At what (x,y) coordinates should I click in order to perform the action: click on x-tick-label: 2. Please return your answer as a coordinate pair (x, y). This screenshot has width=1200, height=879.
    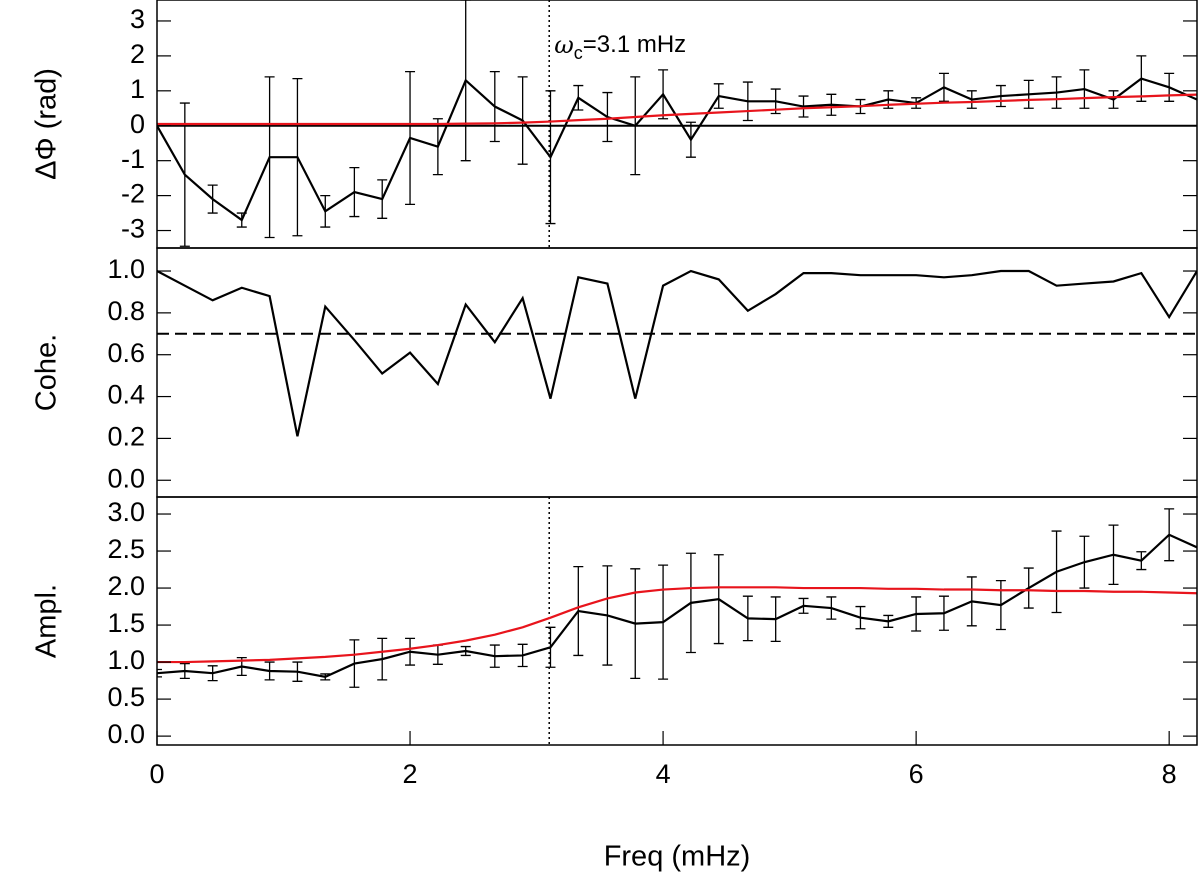
    Looking at the image, I should click on (410, 774).